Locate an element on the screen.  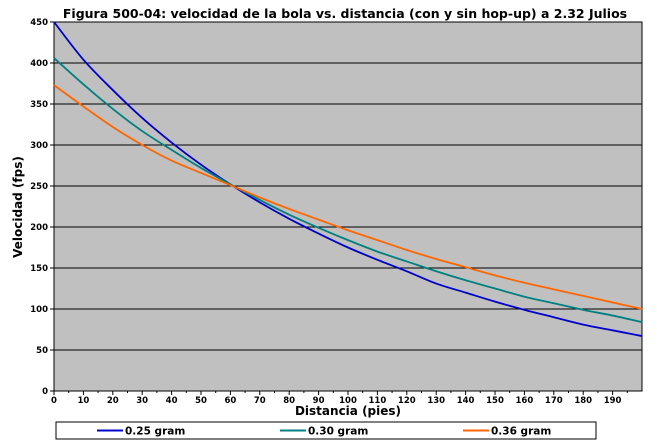
legend-label-1: 0.25 gram is located at coordinates (155, 432).